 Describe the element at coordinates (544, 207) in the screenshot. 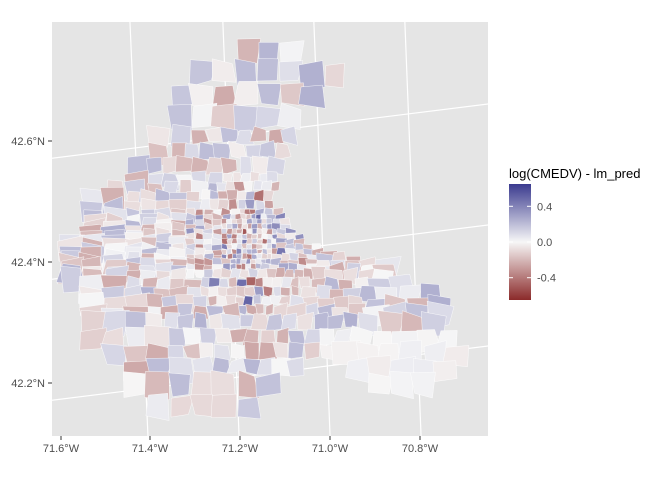

I see `legend-tick-label: 0.4` at that location.